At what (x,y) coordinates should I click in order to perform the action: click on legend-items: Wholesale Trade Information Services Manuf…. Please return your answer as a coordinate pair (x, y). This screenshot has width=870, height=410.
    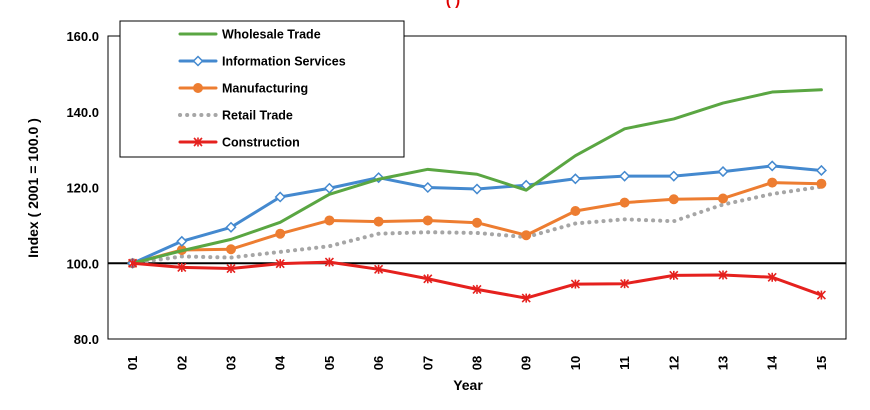
    Looking at the image, I should click on (262, 89).